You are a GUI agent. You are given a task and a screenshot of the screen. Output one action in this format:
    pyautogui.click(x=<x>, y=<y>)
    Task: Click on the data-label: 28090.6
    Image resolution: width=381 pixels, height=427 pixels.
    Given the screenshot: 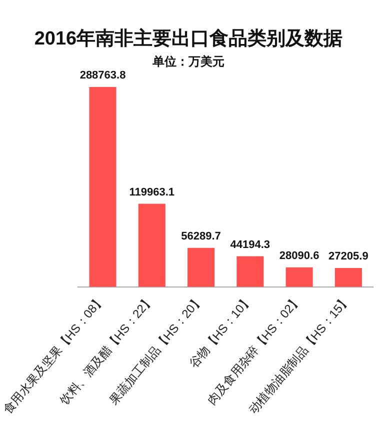 What is the action you would take?
    pyautogui.click(x=299, y=256)
    